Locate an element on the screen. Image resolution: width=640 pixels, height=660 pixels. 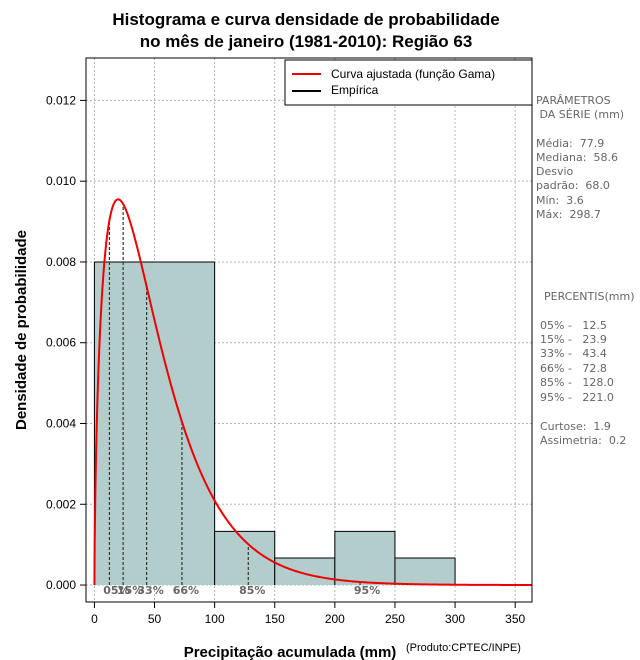
chart-title-line2: no mês de janeiro (1981-2010): Região 63 is located at coordinates (306, 41).